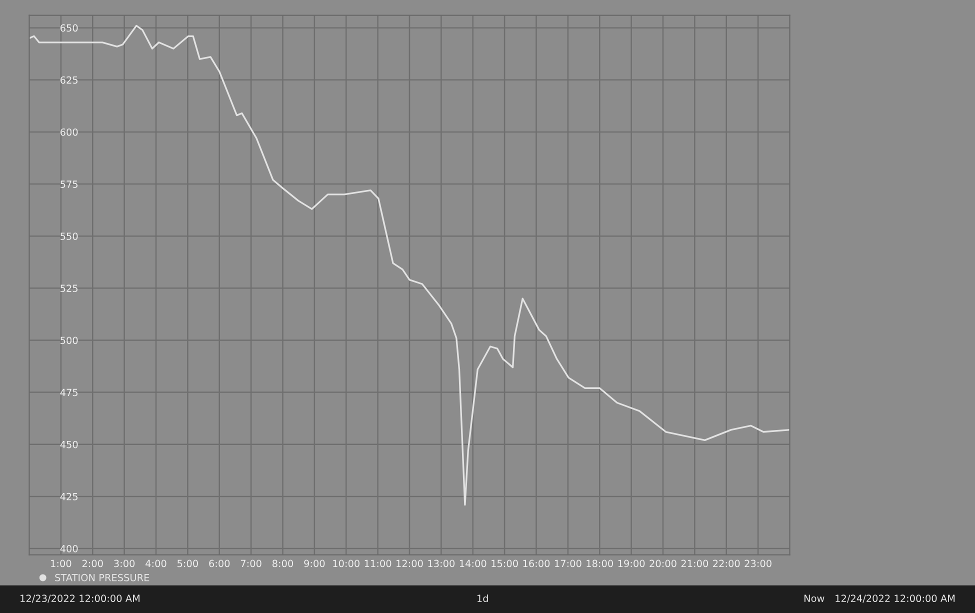 The height and width of the screenshot is (613, 975). Describe the element at coordinates (283, 564) in the screenshot. I see `x-tick-label: 8:00` at that location.